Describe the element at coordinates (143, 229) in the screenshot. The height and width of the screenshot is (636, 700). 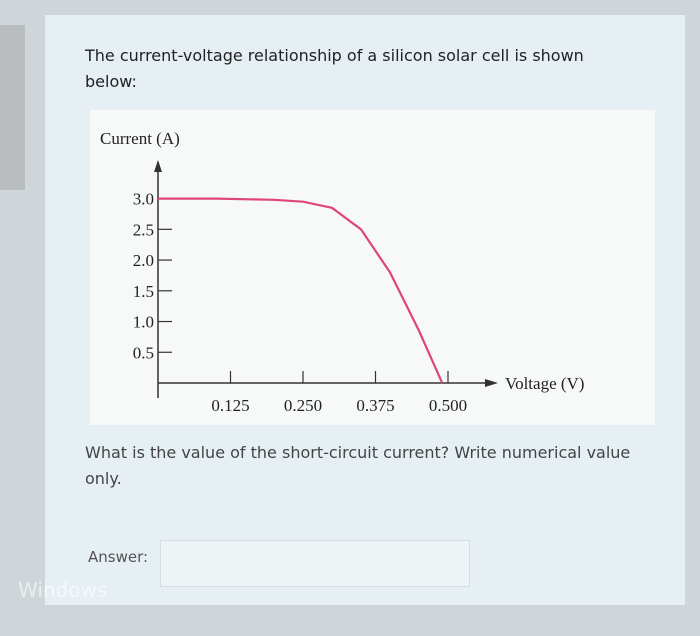
I see `y-tick-label: 2.5` at that location.